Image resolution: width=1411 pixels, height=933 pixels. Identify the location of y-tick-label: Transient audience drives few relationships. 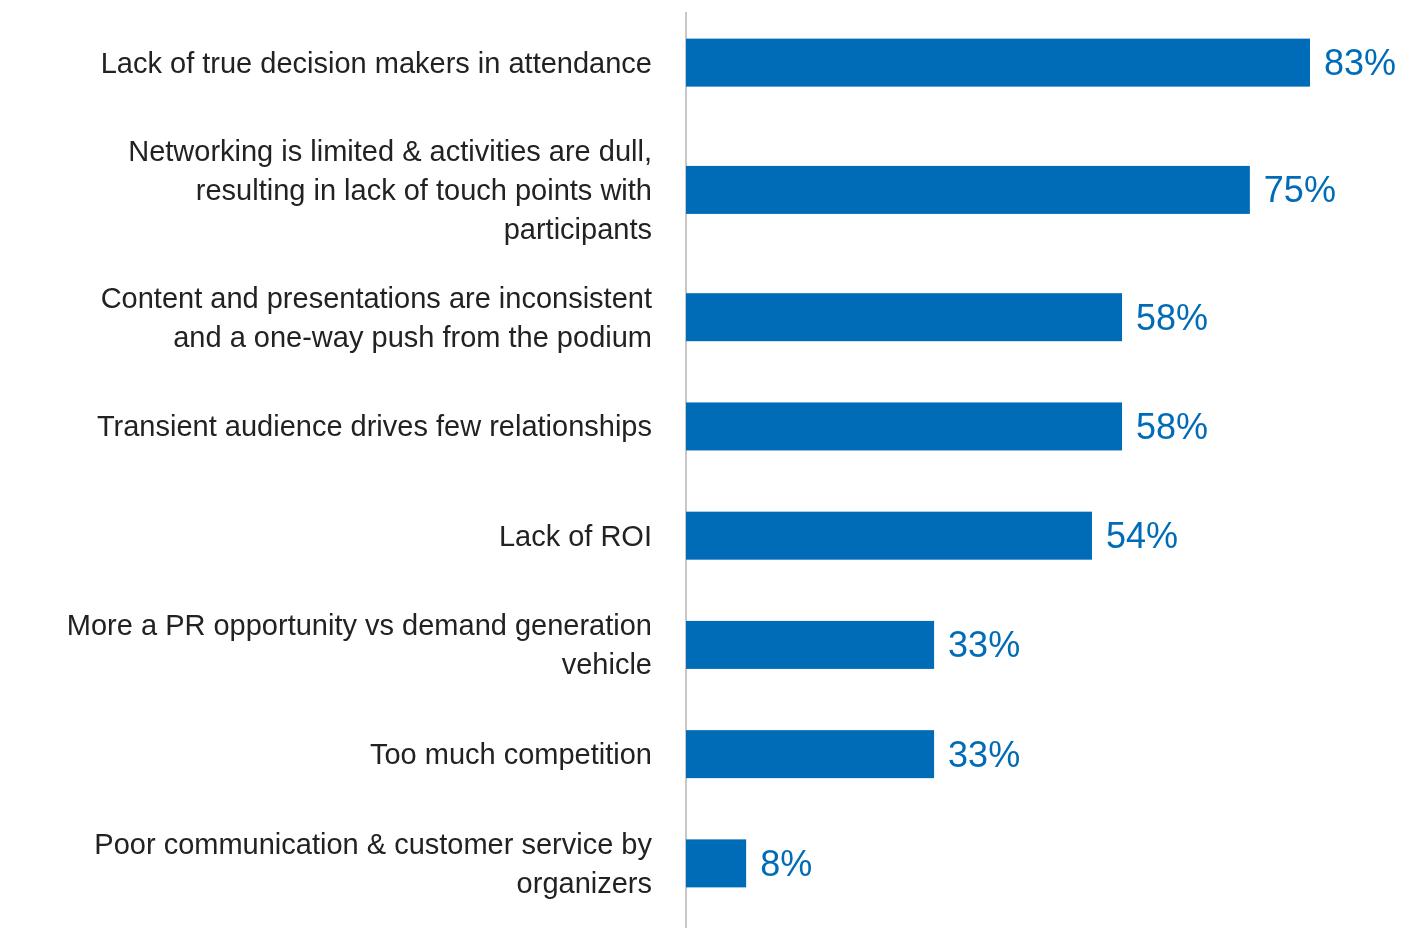
(374, 426).